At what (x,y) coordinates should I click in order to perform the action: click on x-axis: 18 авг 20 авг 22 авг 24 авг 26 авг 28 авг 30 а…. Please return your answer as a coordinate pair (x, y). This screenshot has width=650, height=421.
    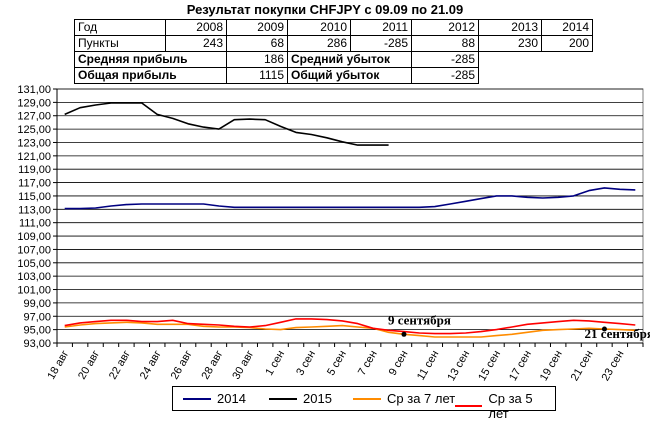
    Looking at the image, I should click on (344, 363).